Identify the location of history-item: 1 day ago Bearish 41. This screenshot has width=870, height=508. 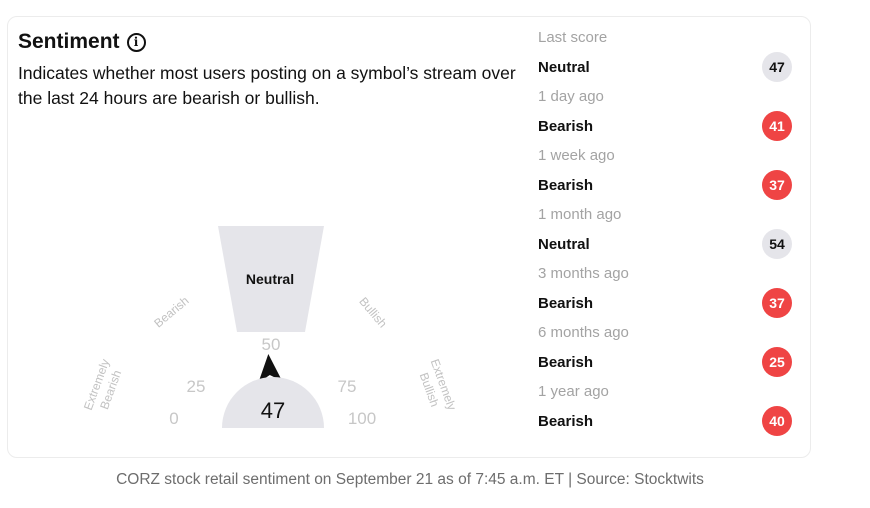
(666, 115).